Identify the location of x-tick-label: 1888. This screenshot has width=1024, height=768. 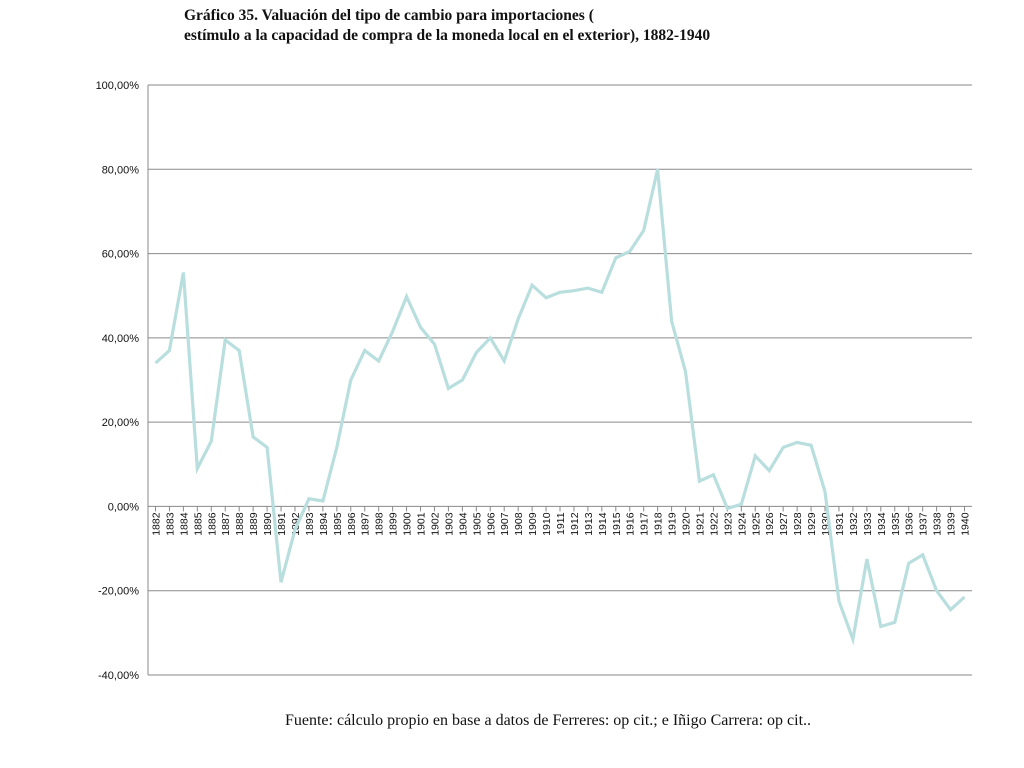
(240, 524).